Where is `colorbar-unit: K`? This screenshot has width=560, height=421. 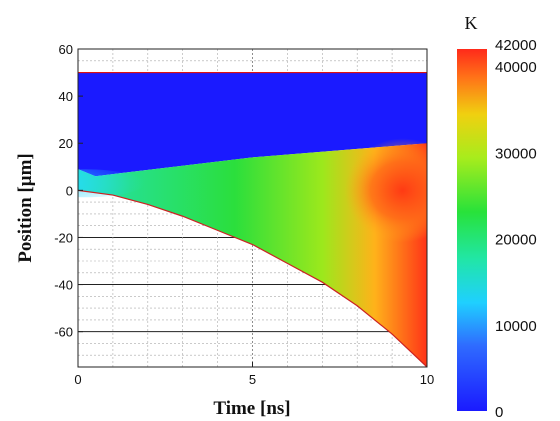 colorbar-unit: K is located at coordinates (471, 23).